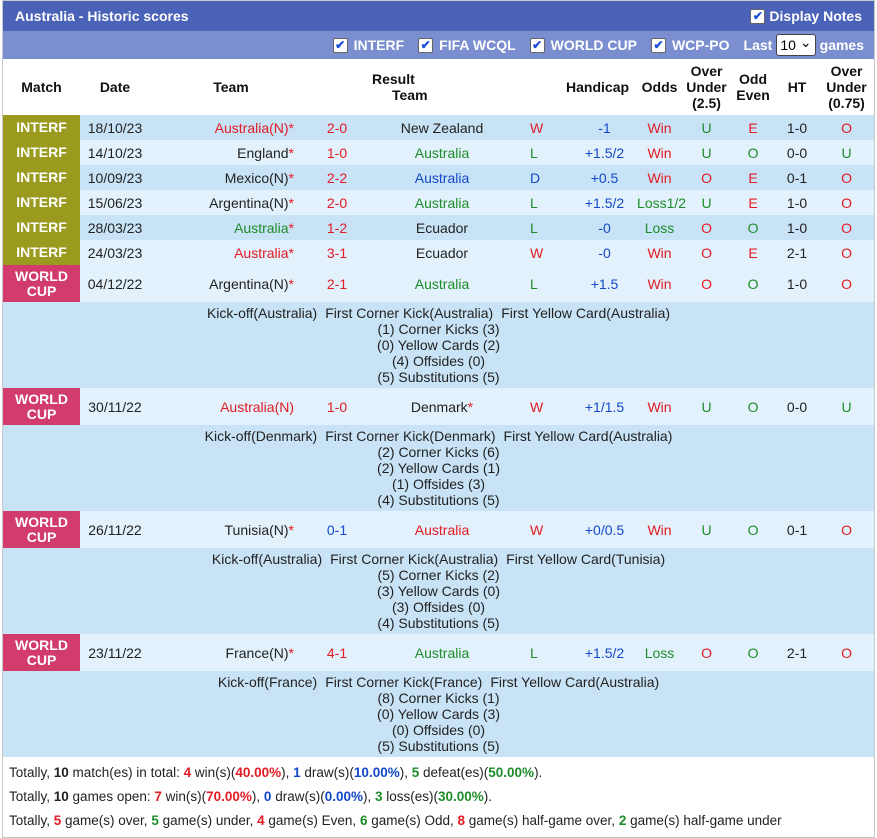 This screenshot has height=838, width=877. I want to click on match-score: 1-2, so click(337, 227).